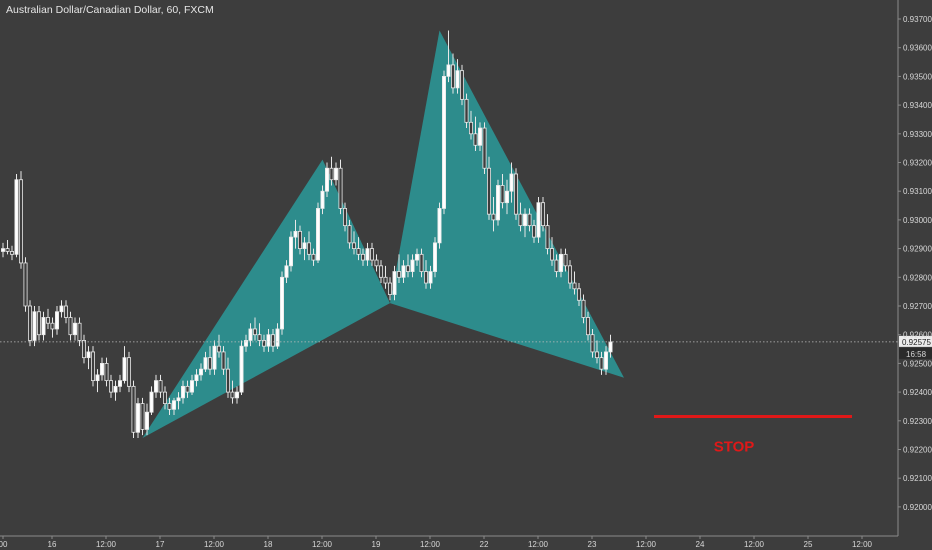 Image resolution: width=932 pixels, height=550 pixels. Describe the element at coordinates (917, 421) in the screenshot. I see `y-tick-label: 0.92300` at that location.